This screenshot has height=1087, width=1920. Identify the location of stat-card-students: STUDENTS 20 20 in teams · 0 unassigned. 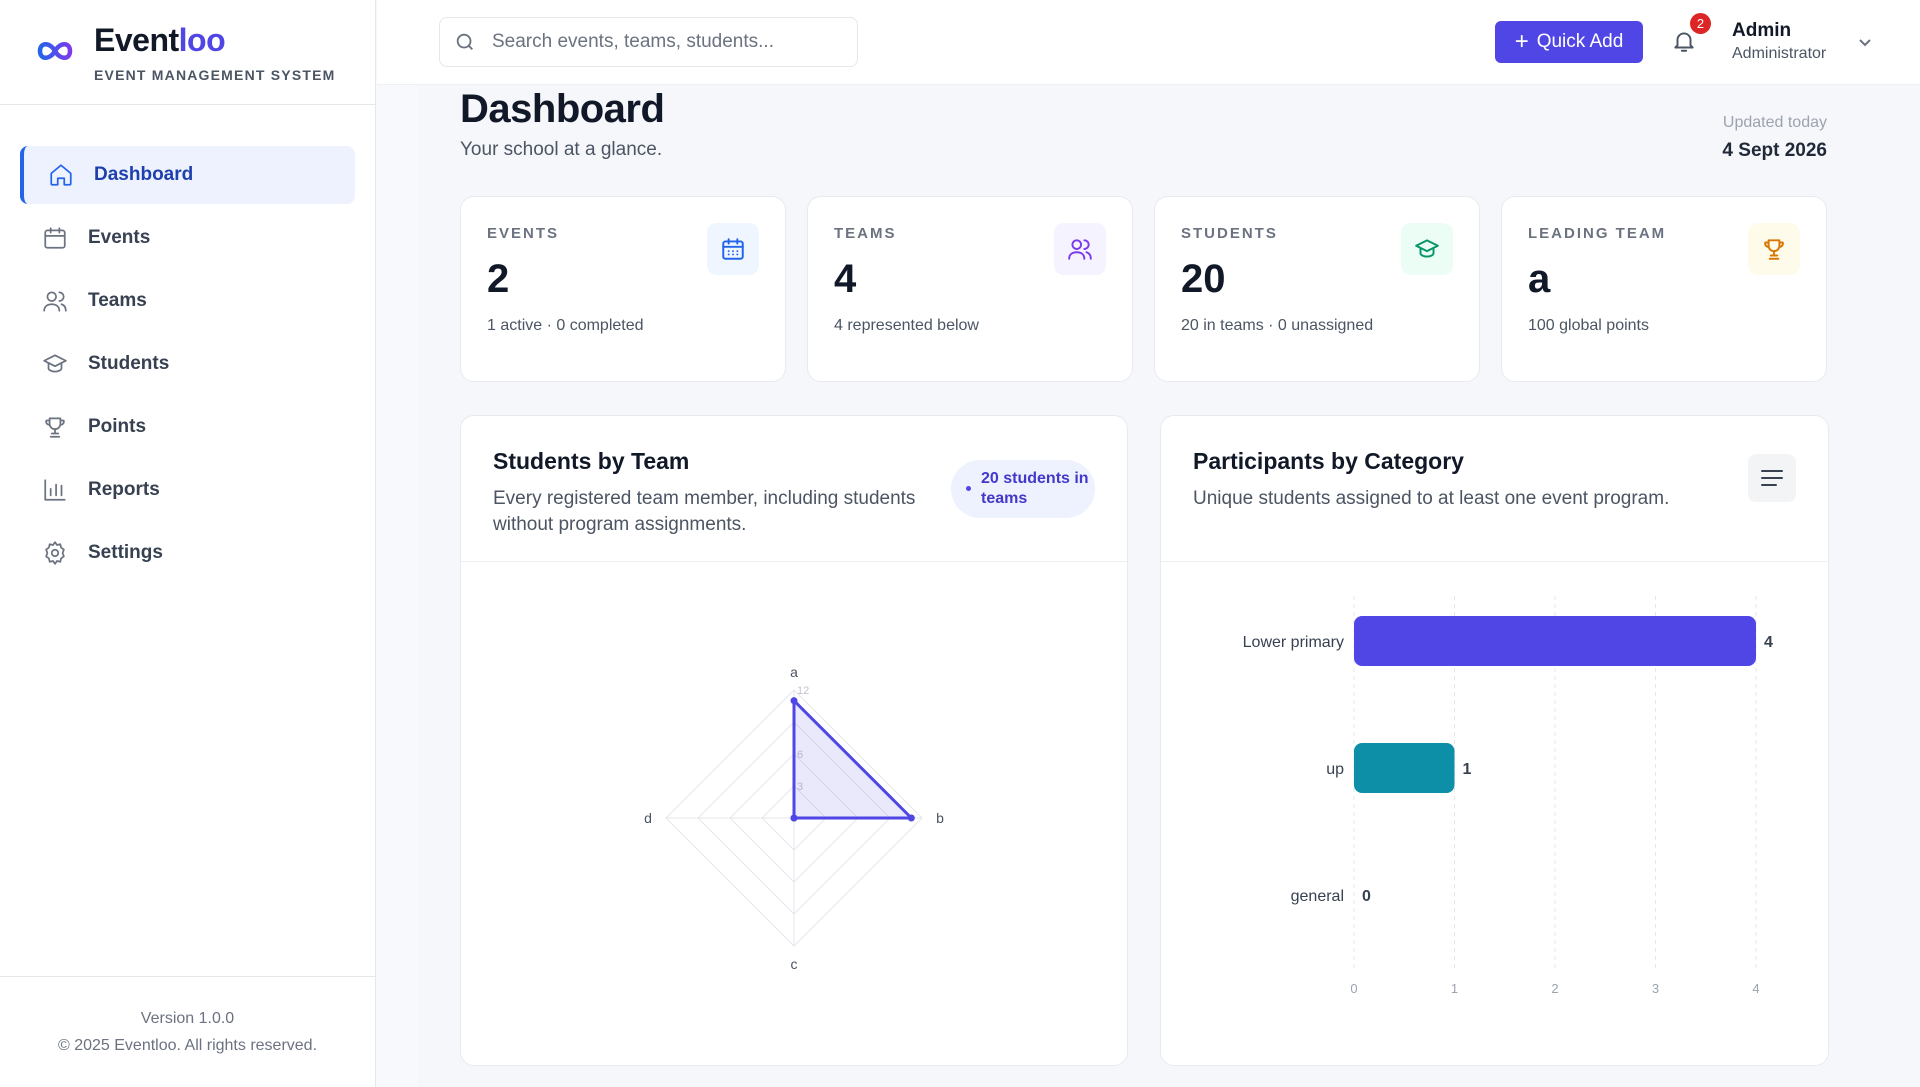
(1317, 289).